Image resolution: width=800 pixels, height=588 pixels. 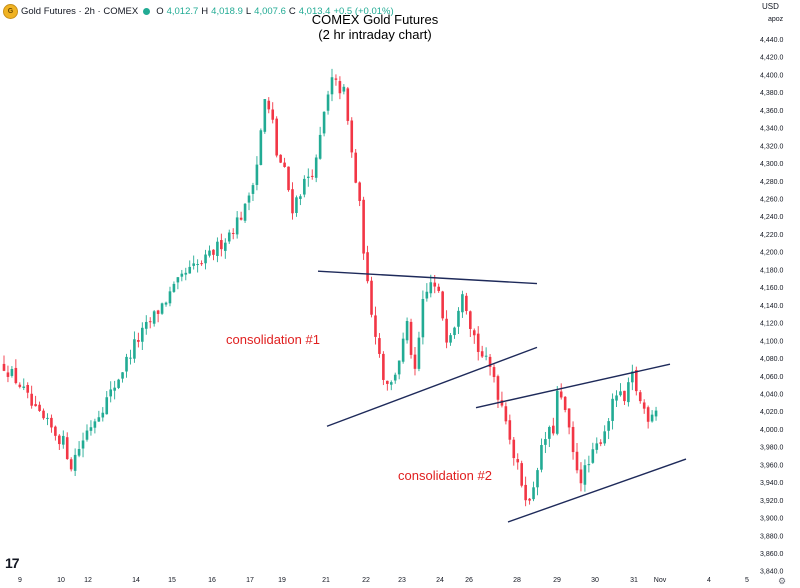 What do you see at coordinates (660, 580) in the screenshot?
I see `time-tick-label: Nov` at bounding box center [660, 580].